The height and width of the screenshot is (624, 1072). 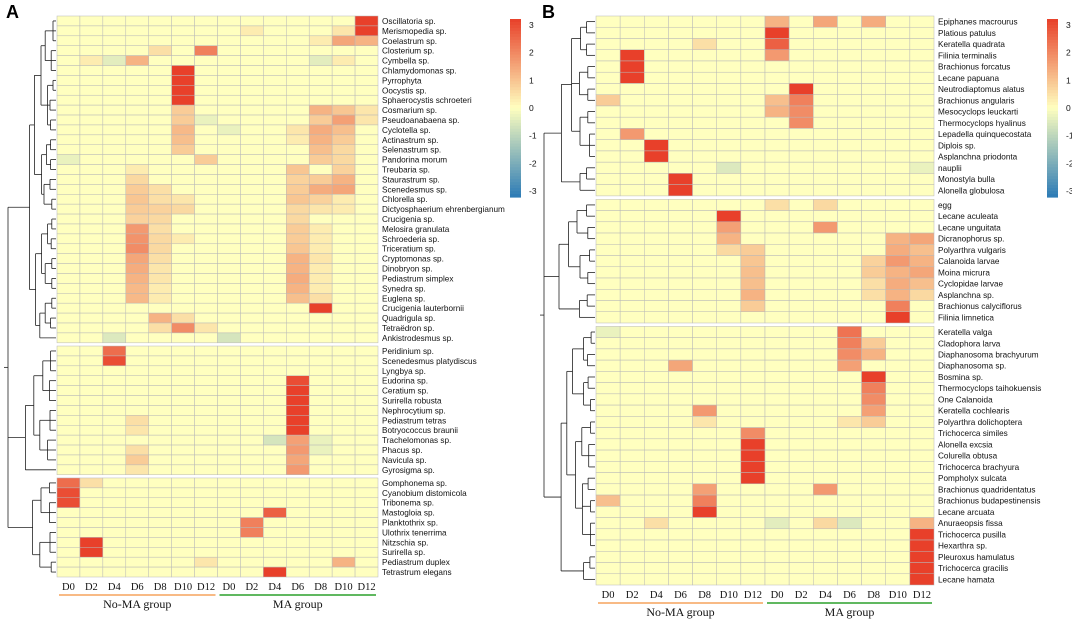 What do you see at coordinates (12, 12) in the screenshot?
I see `panel-letter-a: A` at bounding box center [12, 12].